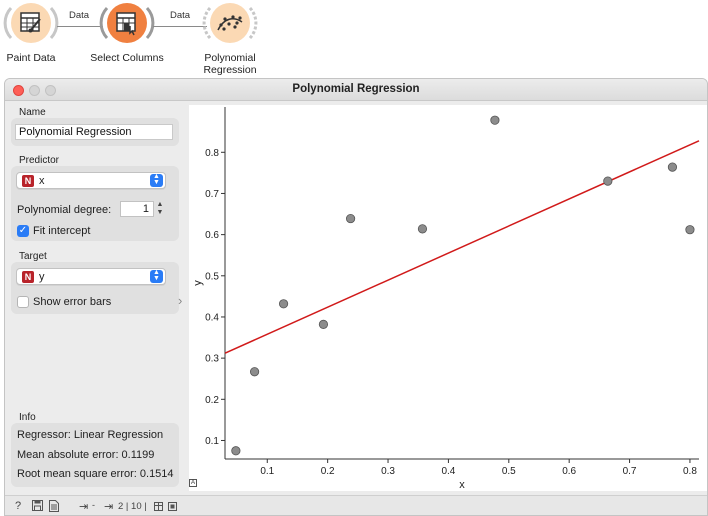  I want to click on mae-text: Mean absolute error: 0.1199, so click(86, 455).